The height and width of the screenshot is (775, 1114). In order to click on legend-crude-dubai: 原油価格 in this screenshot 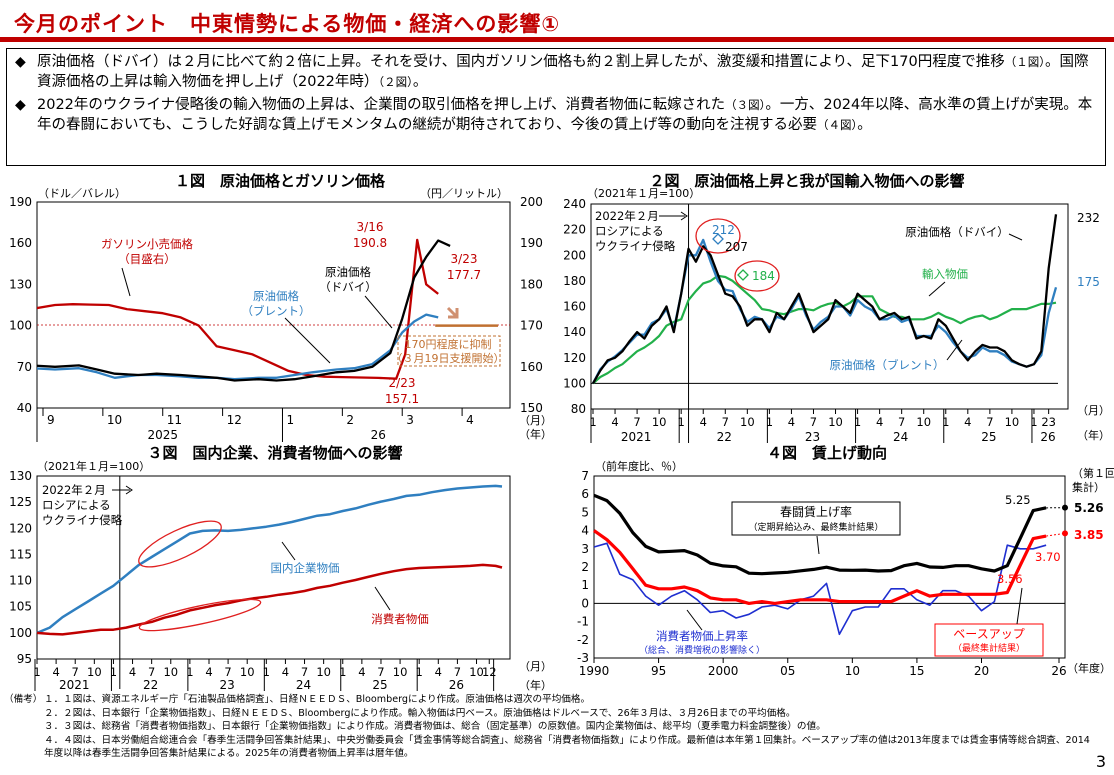, I will do `click(348, 272)`.